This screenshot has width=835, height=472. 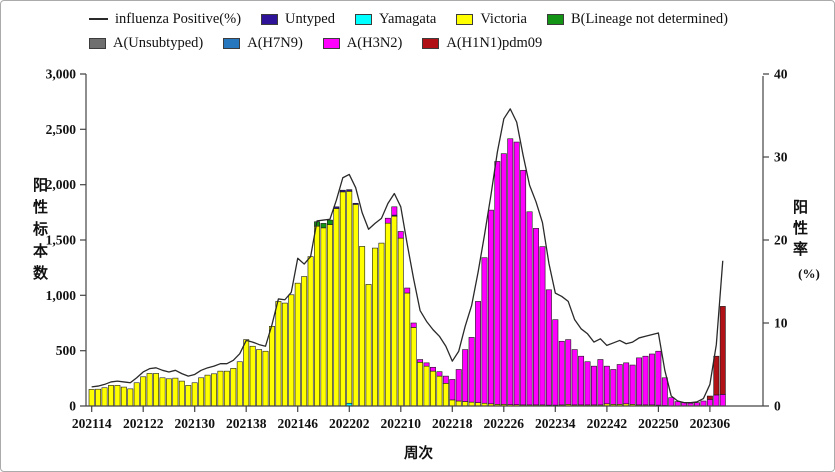 What do you see at coordinates (66, 350) in the screenshot?
I see `svg-text: 500` at bounding box center [66, 350].